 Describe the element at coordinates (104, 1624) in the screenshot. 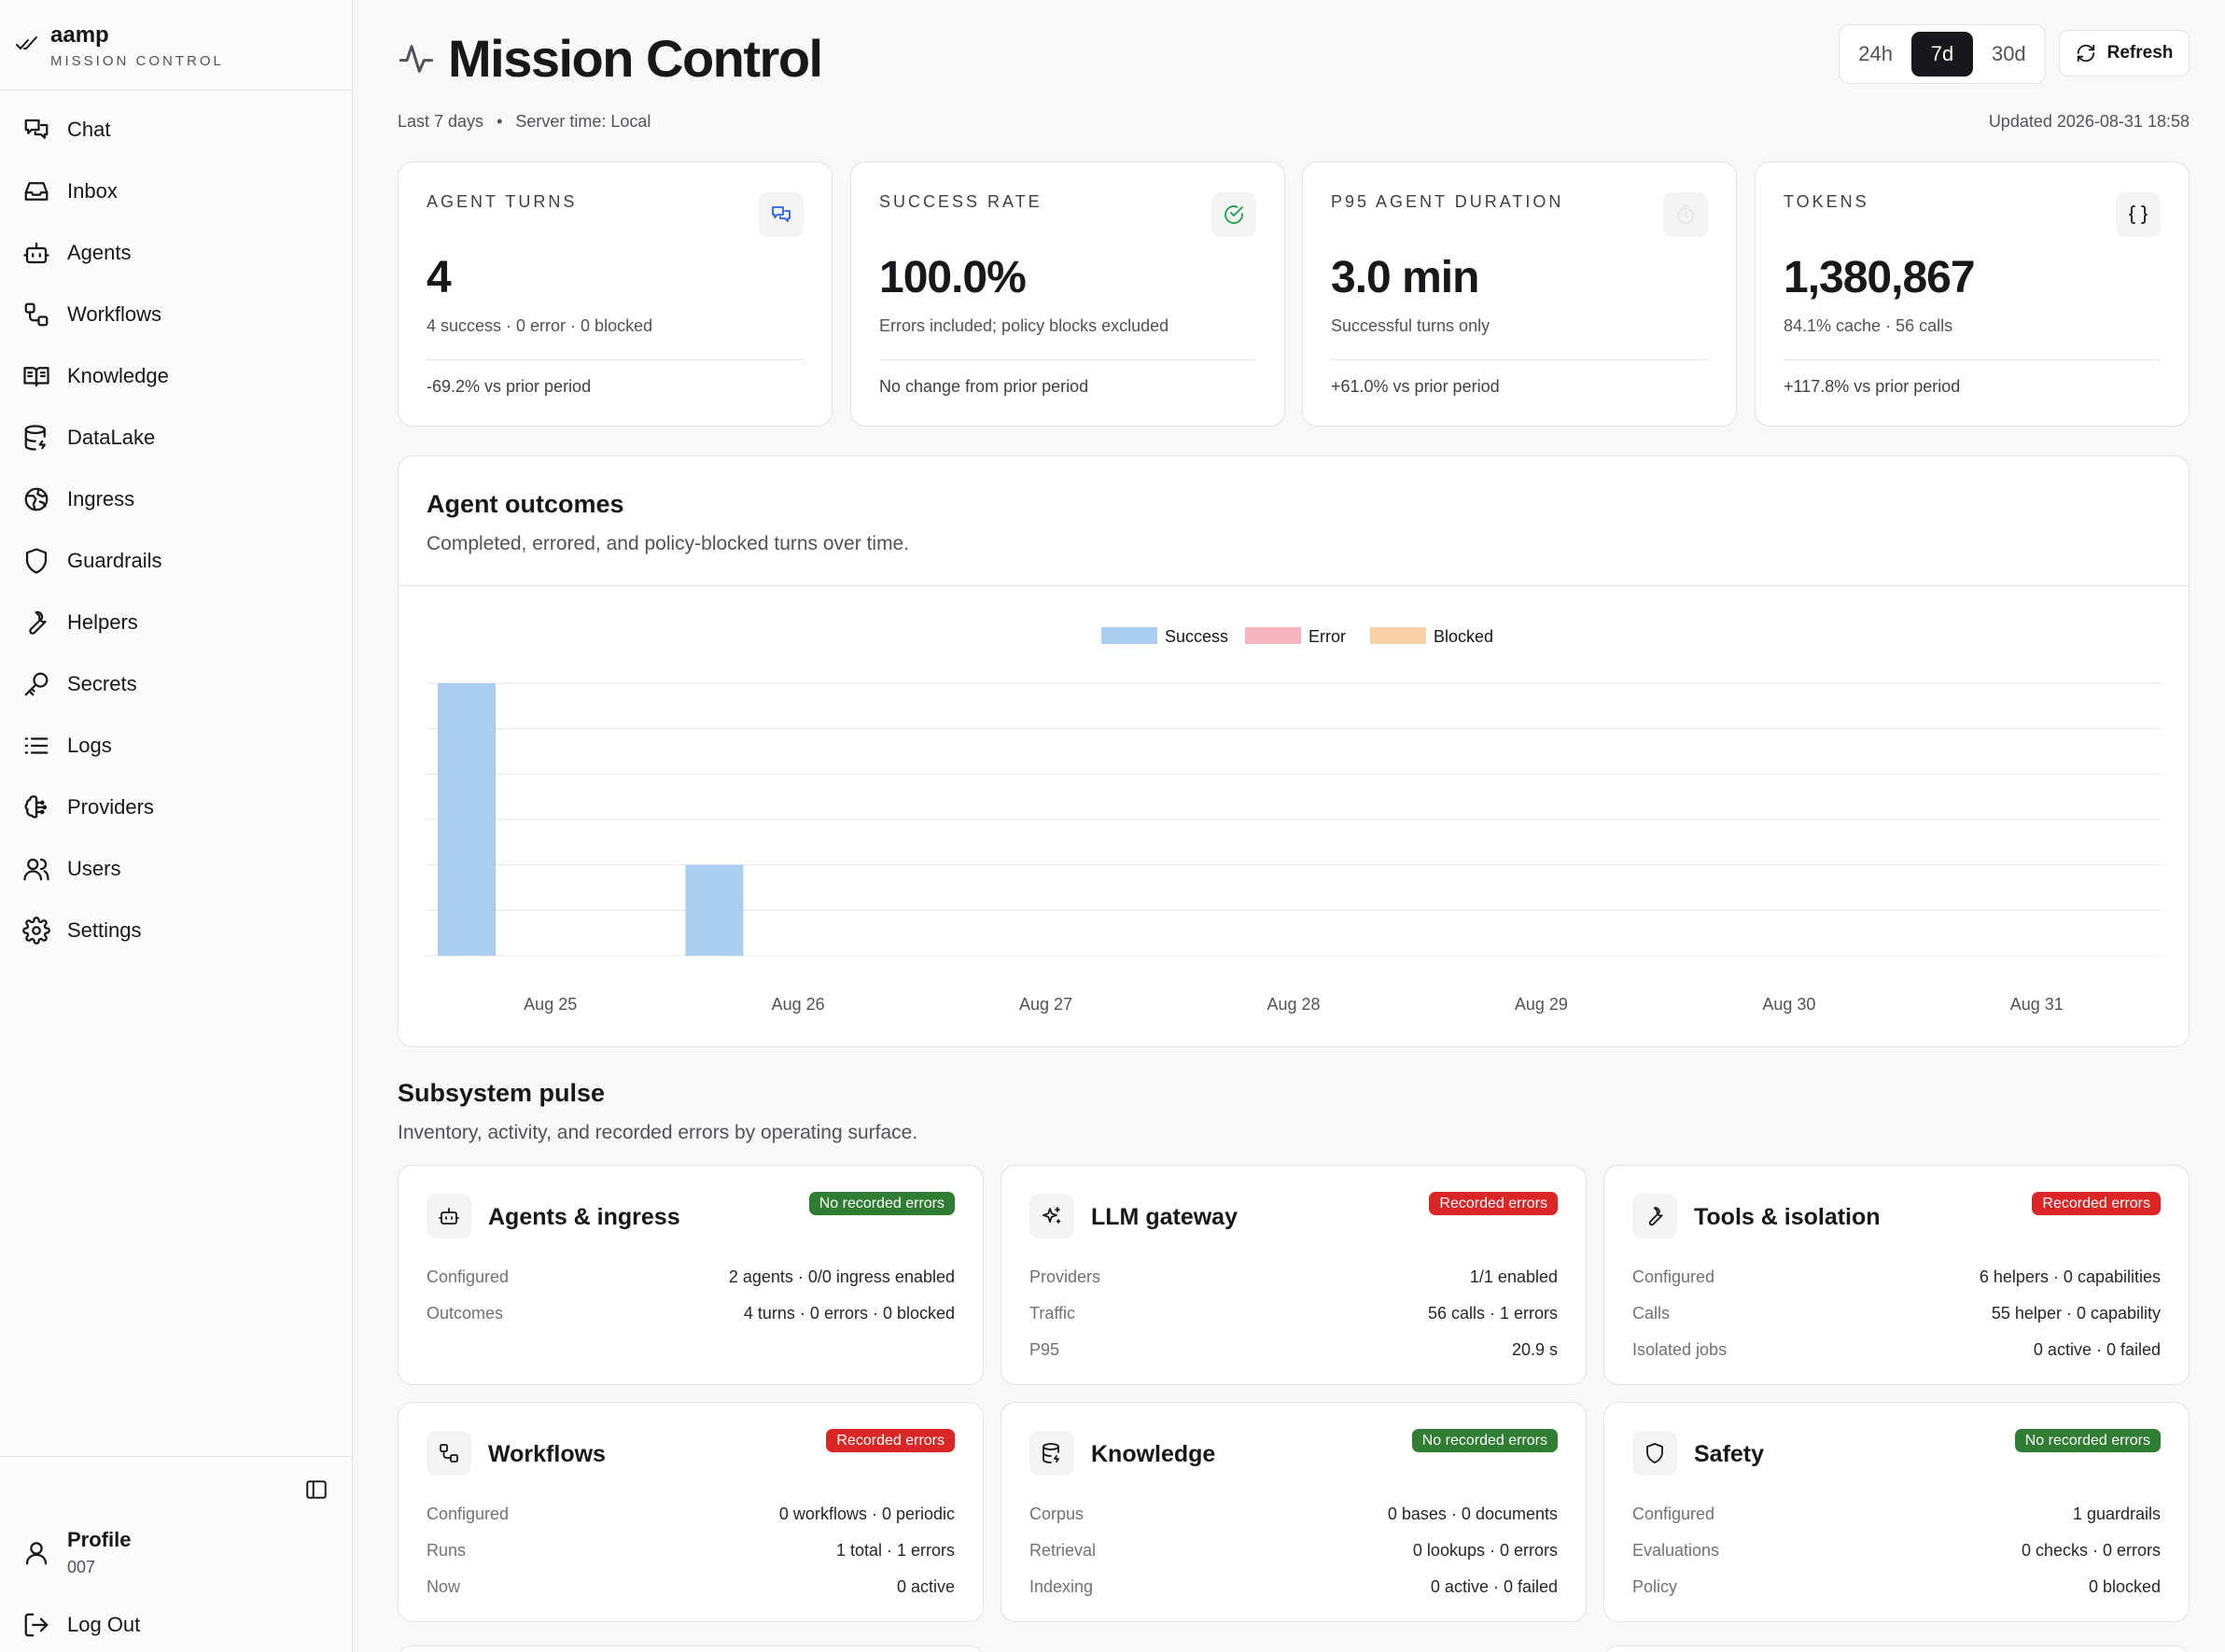

I see `logout-label: Log Out` at that location.